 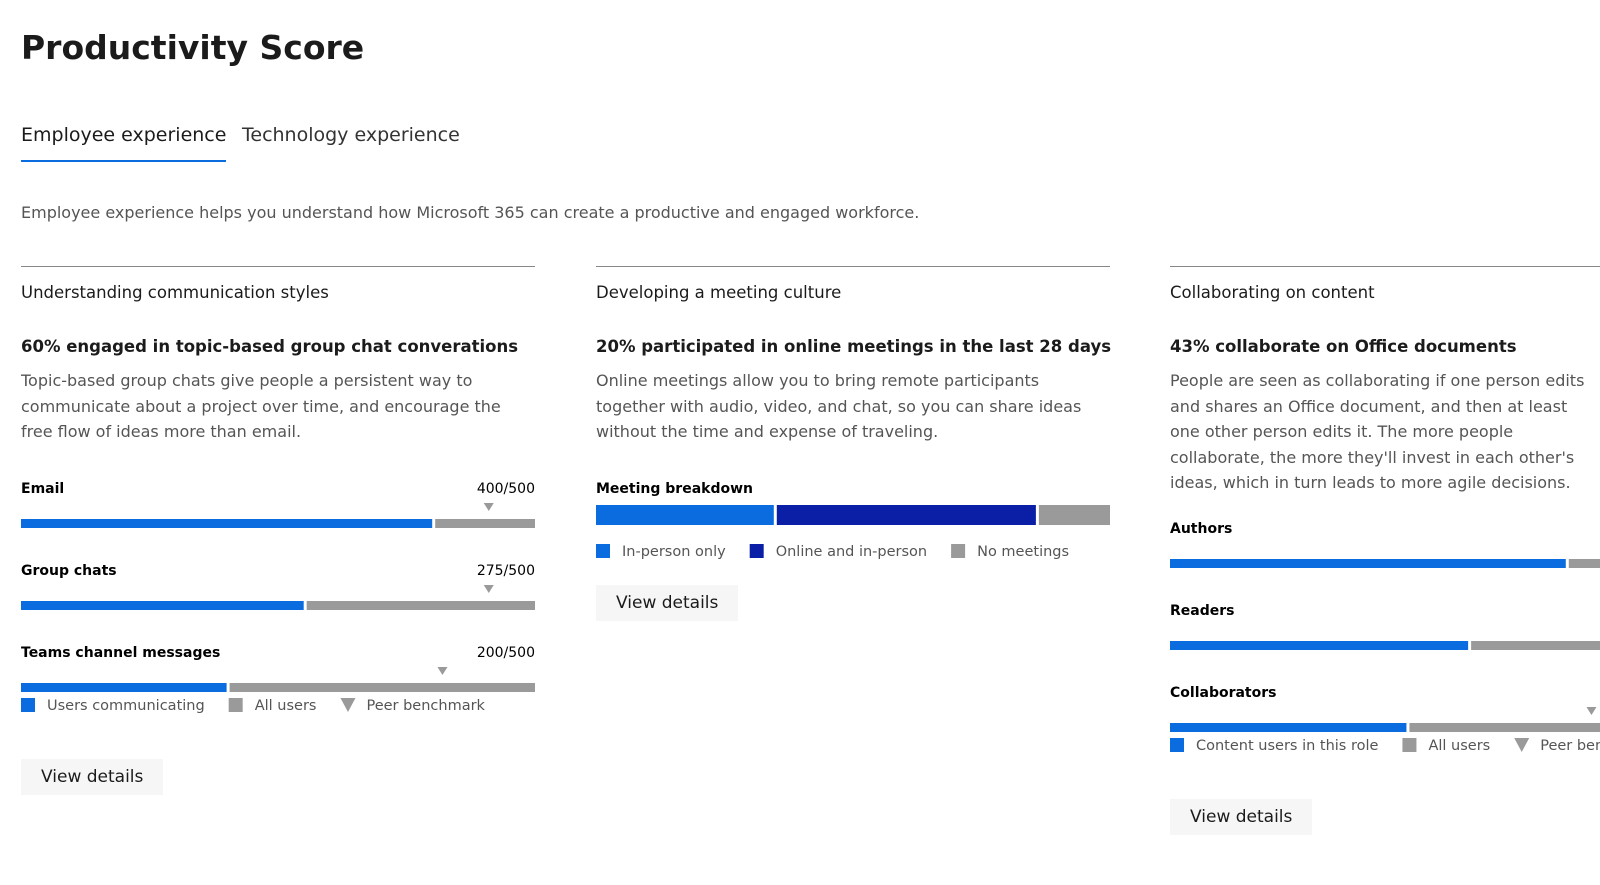 What do you see at coordinates (124, 143) in the screenshot?
I see `tab: Employee experience` at bounding box center [124, 143].